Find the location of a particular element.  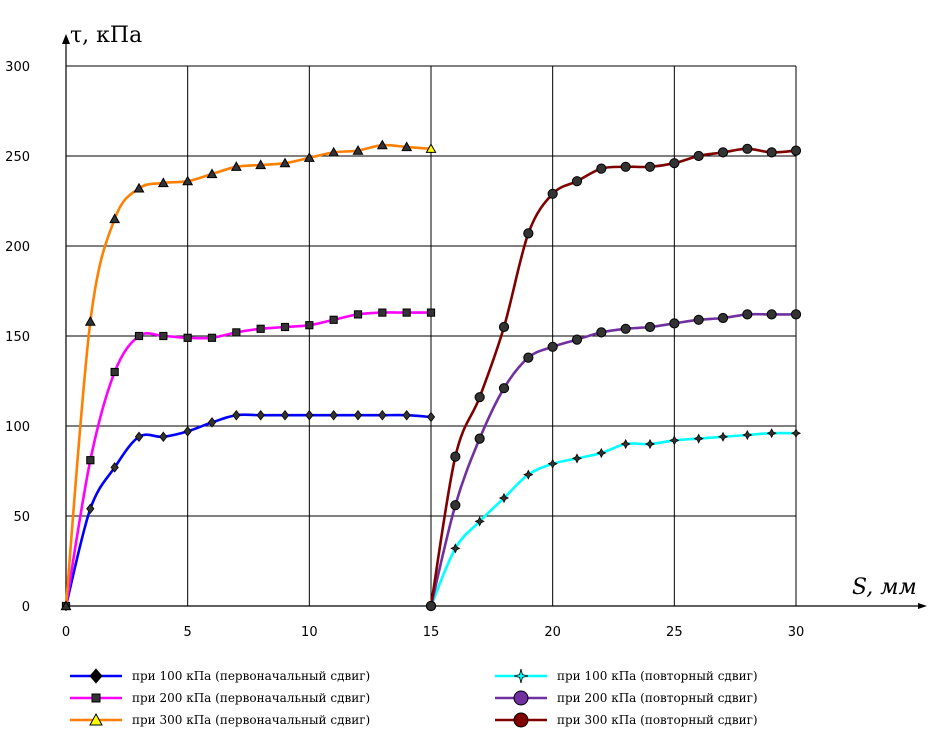

y-tick-label-3: 150 is located at coordinates (17, 337).